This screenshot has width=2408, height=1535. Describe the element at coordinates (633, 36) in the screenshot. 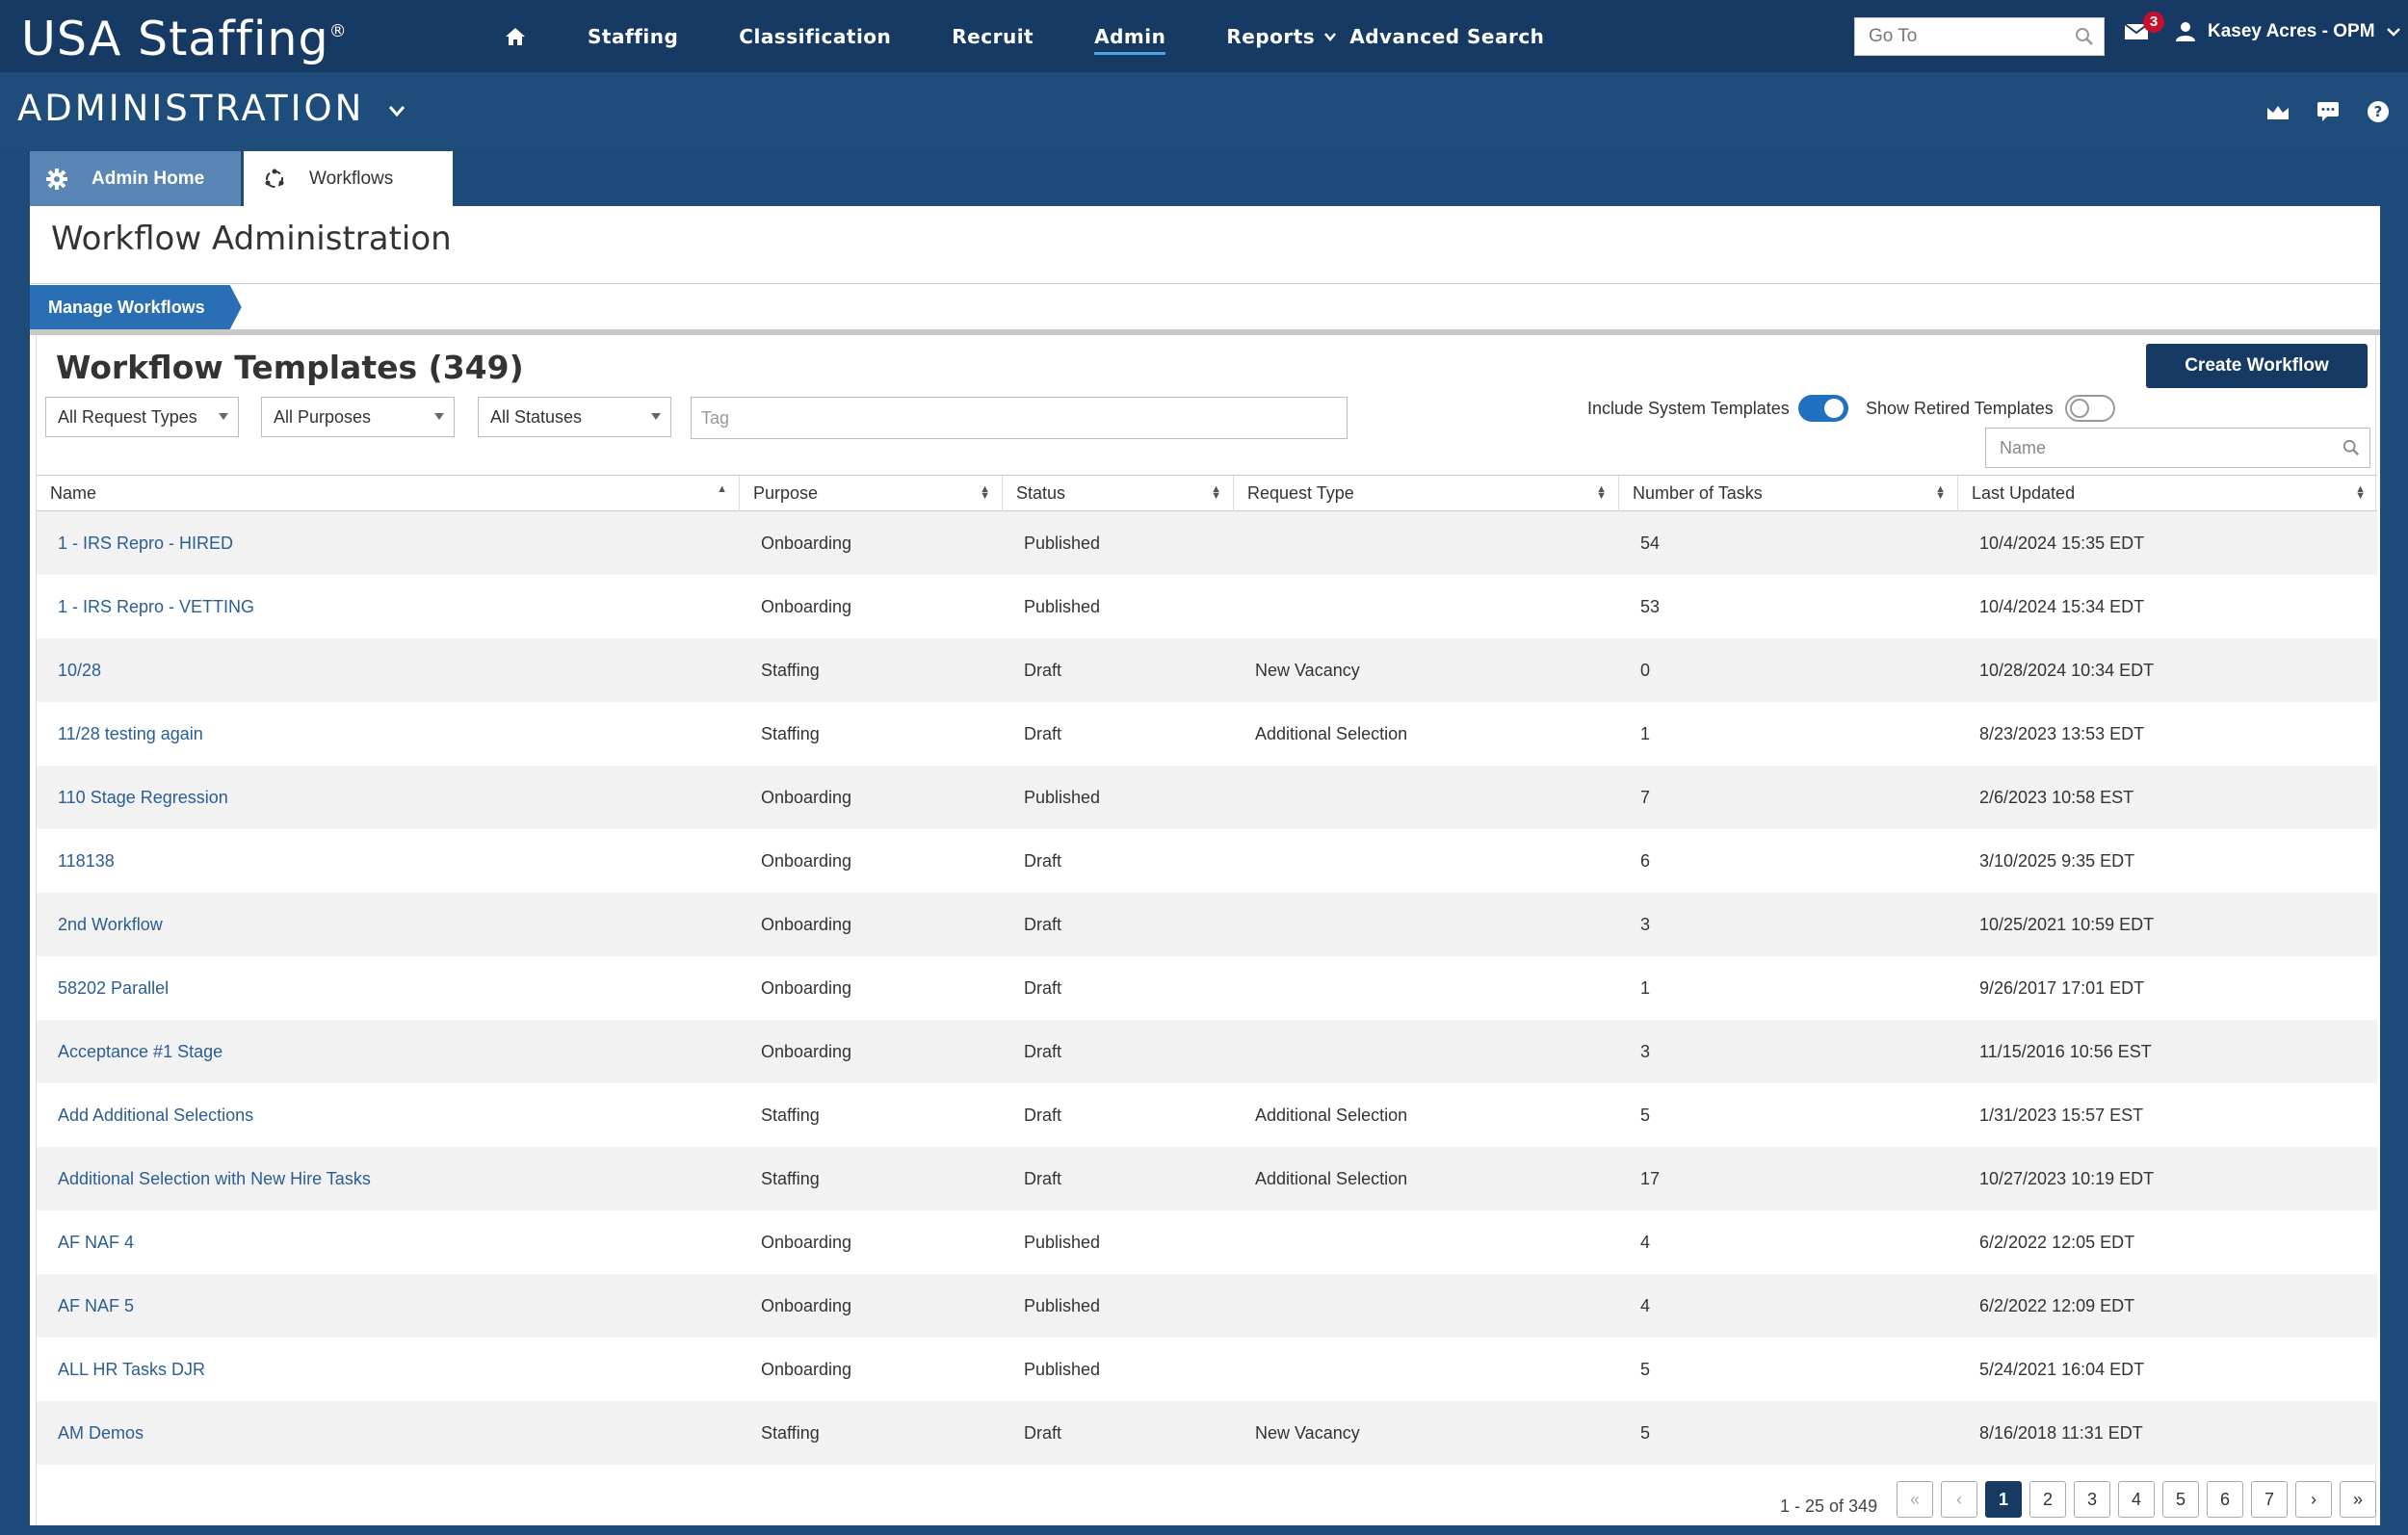

I see `nav-staffing: Staffing` at that location.